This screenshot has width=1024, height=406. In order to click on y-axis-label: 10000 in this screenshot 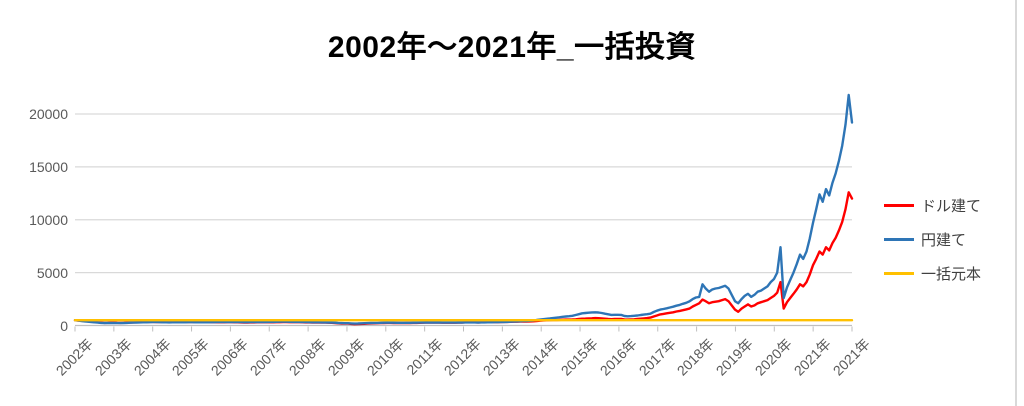, I will do `click(48, 219)`.